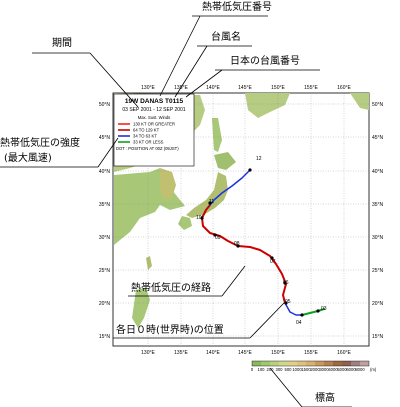  Describe the element at coordinates (293, 309) in the screenshot. I see `track-segment-medium-south` at that location.